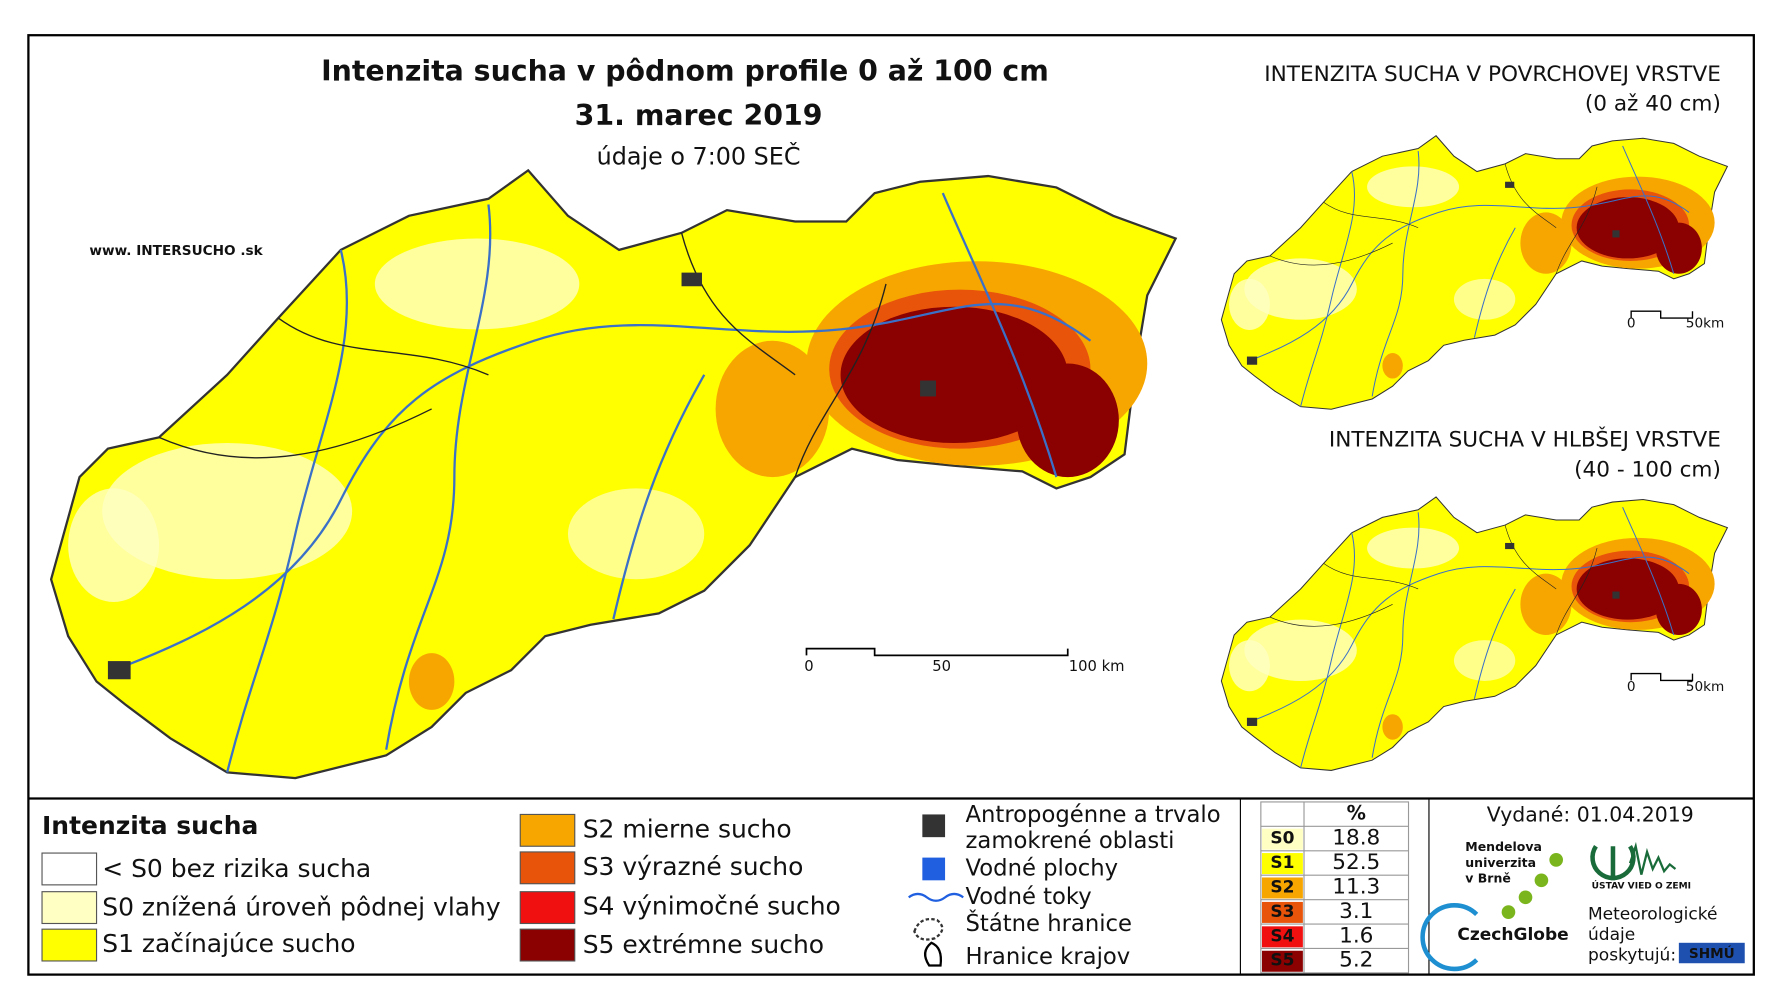  What do you see at coordinates (941, 666) in the screenshot?
I see `scale-label: 50` at bounding box center [941, 666].